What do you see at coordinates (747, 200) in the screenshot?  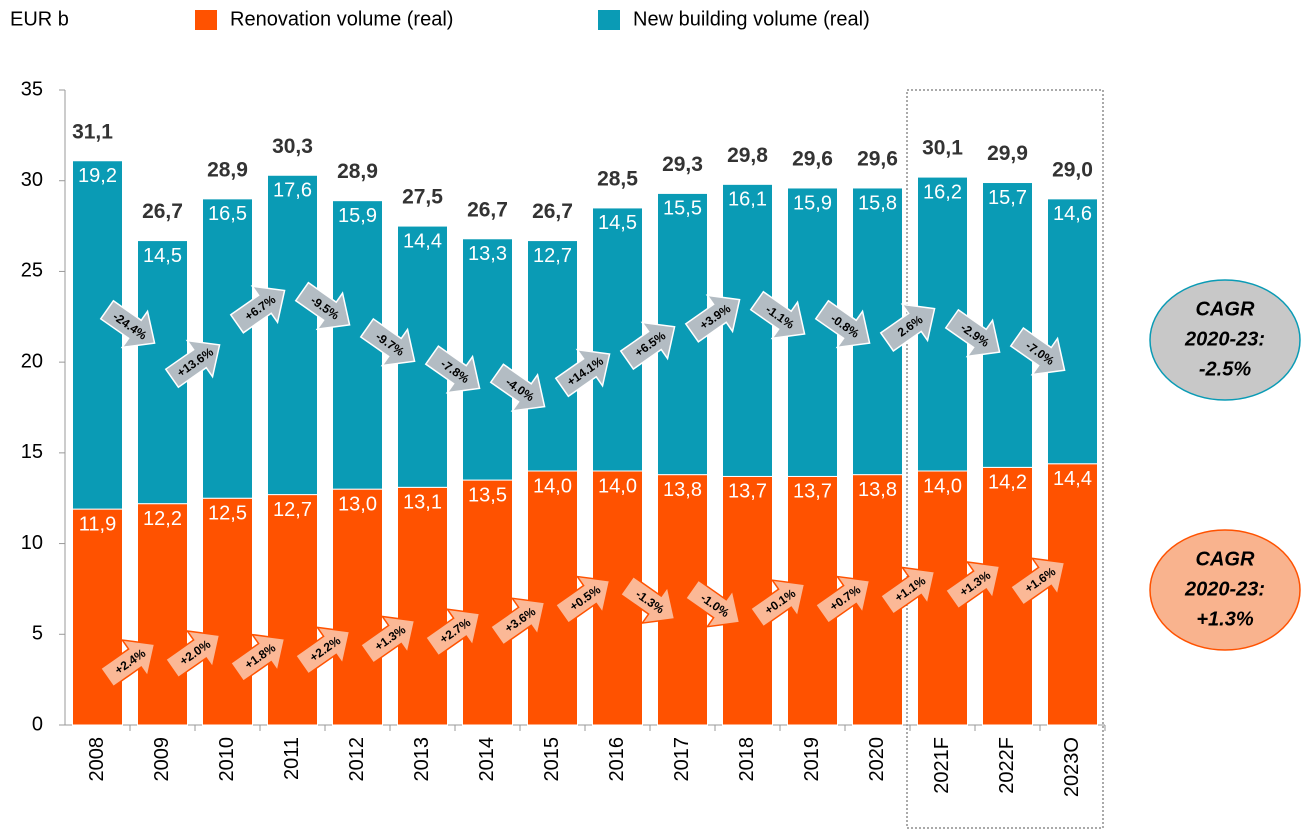 I see `value-label: 16,1` at bounding box center [747, 200].